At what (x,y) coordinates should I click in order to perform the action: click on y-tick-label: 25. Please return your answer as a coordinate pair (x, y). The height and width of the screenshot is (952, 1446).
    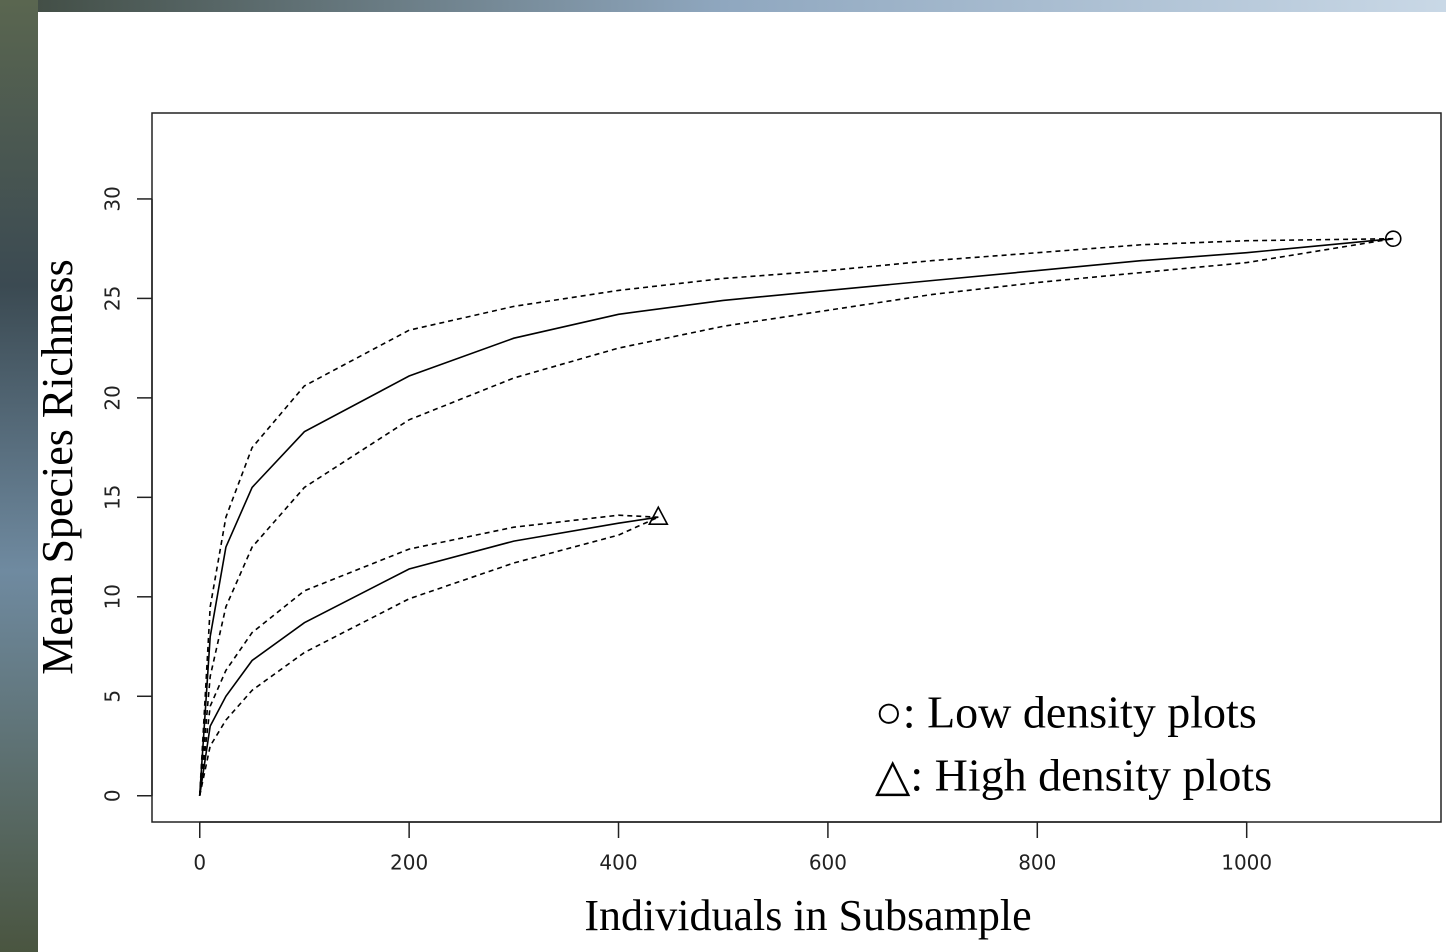
    Looking at the image, I should click on (113, 298).